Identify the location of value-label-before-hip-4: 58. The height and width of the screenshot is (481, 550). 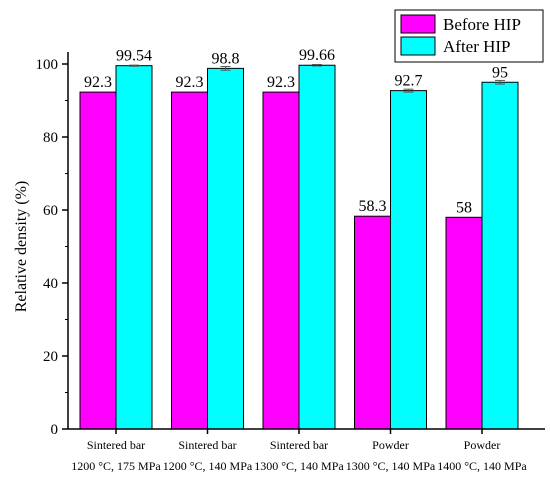
(464, 207).